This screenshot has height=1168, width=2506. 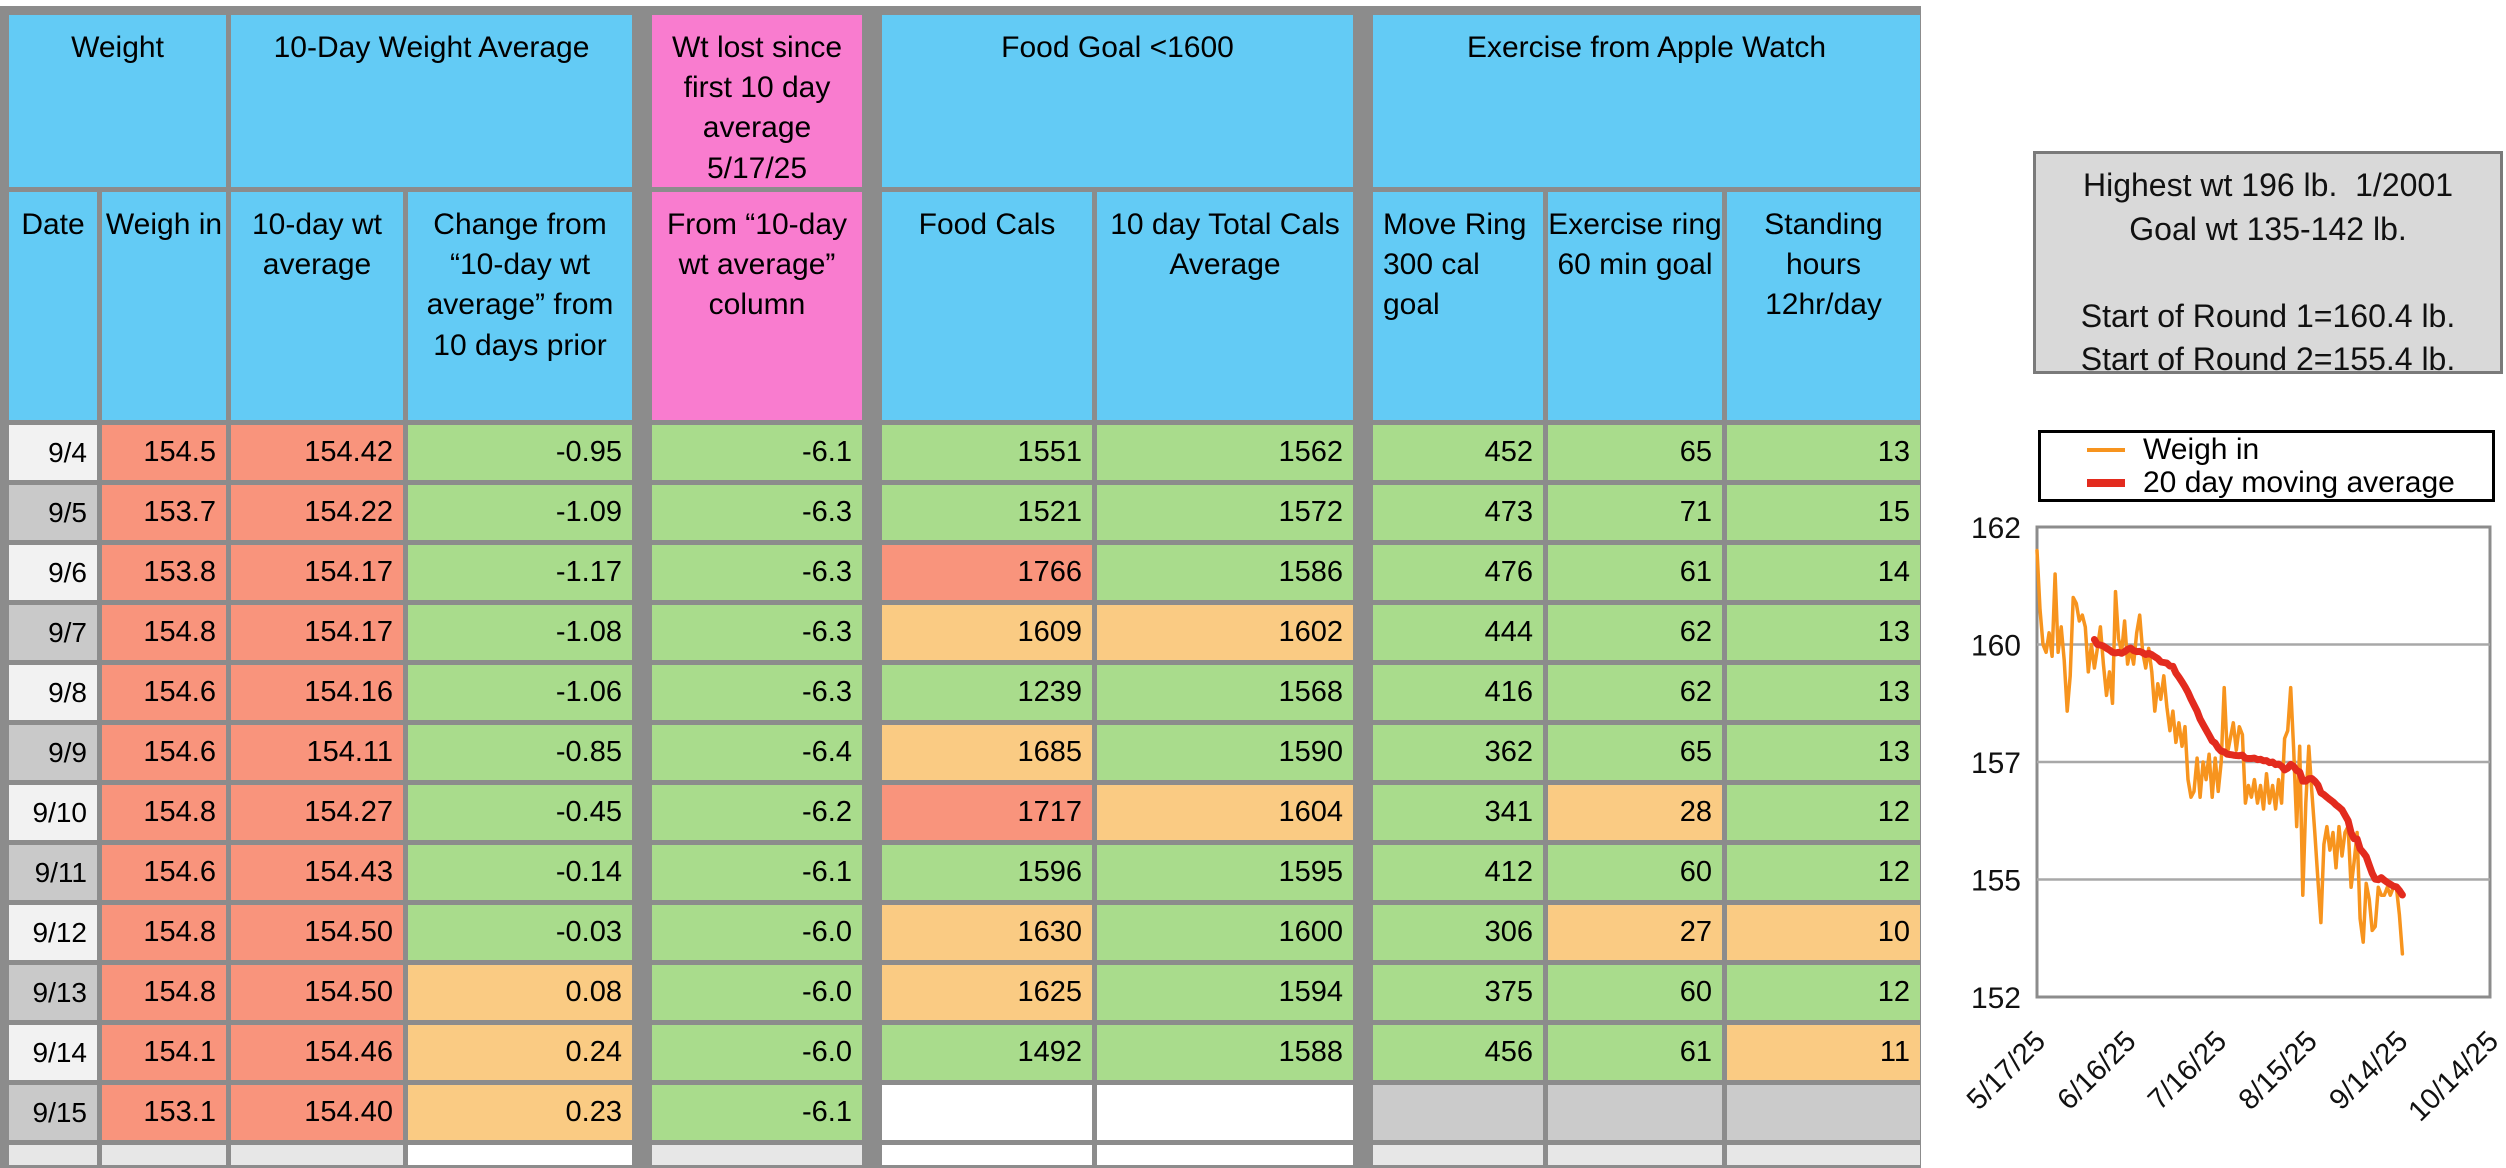 I want to click on column-header-cell: From “10-day wt average” column, so click(x=757, y=306).